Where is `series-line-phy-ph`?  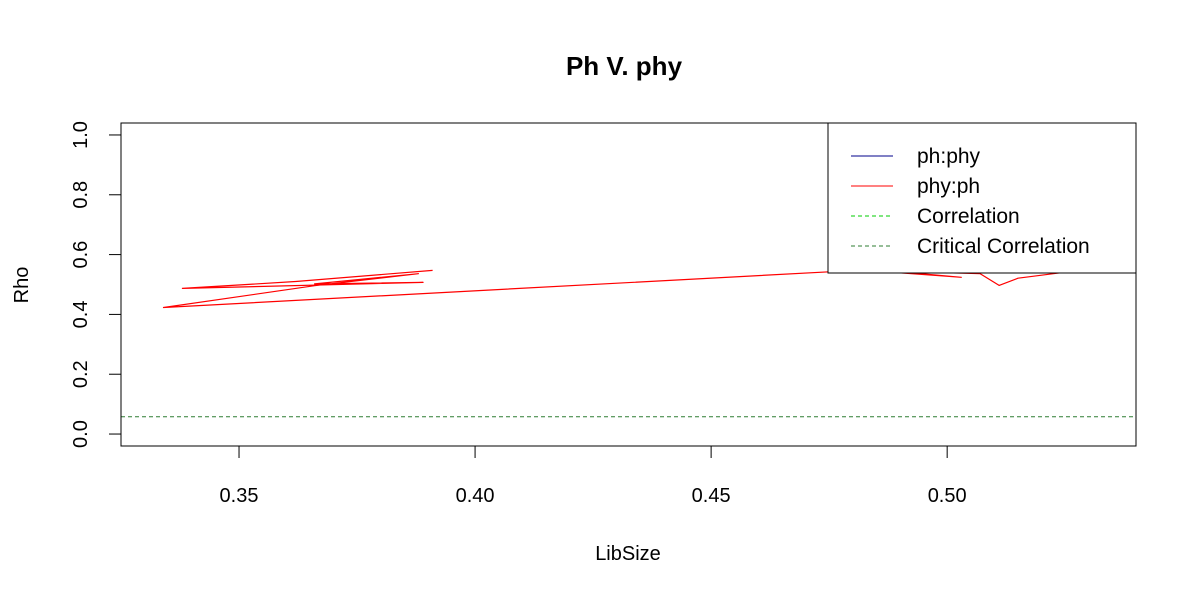
series-line-phy-ph is located at coordinates (642, 289).